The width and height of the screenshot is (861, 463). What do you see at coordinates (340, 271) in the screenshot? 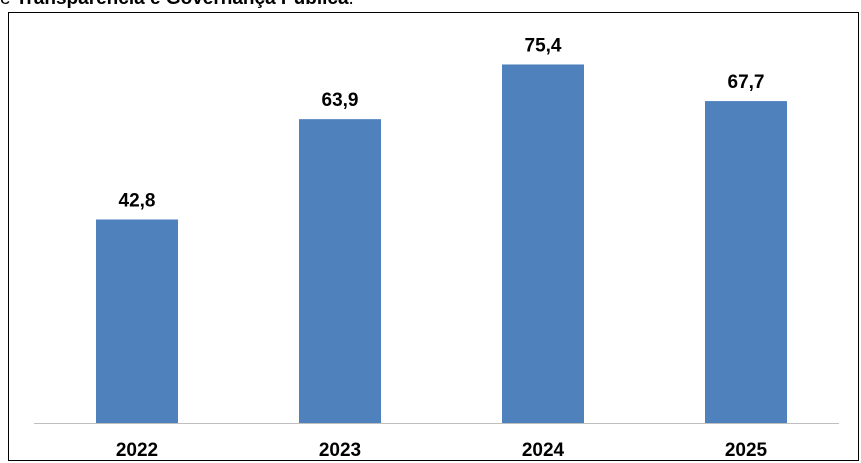
I see `bar-2023` at bounding box center [340, 271].